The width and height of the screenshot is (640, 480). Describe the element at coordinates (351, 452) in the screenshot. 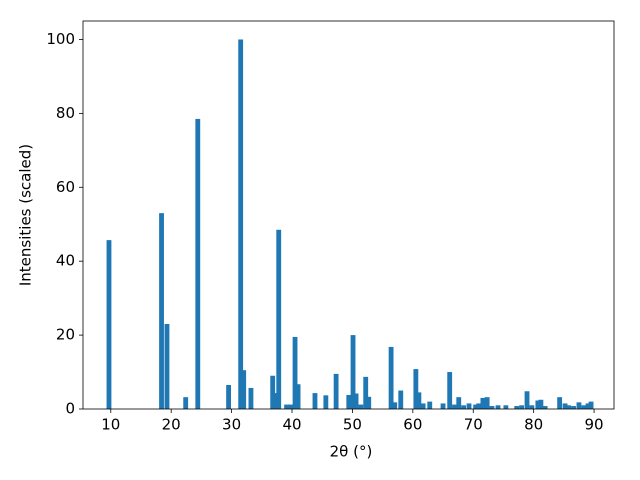

I see `x-axis-label: 2θ (°)` at that location.